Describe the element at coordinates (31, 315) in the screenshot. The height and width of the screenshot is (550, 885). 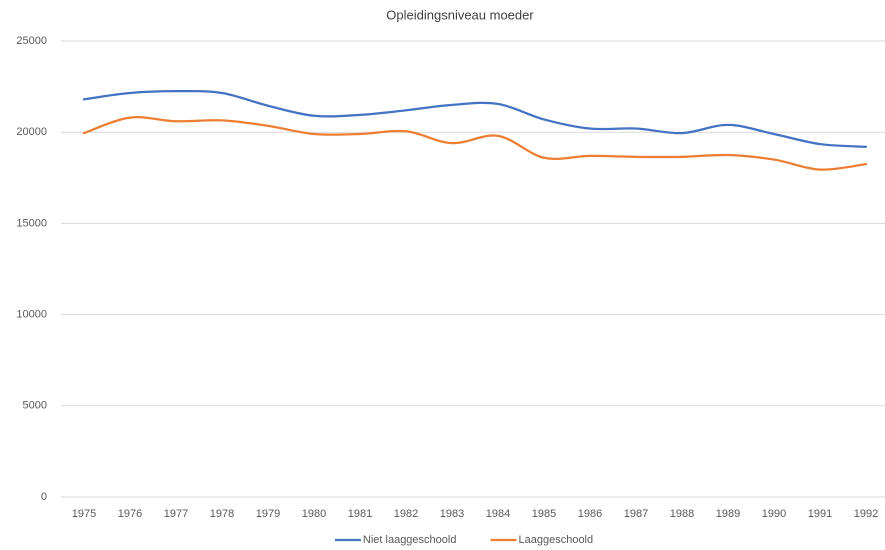
I see `y-tick-label: 10000` at that location.